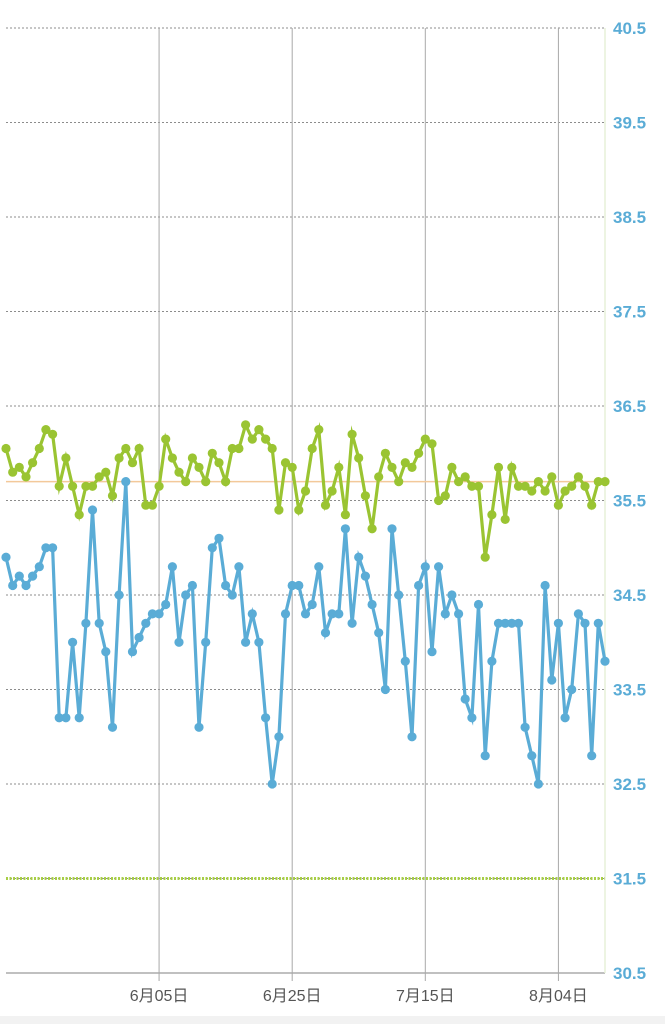 Image resolution: width=665 pixels, height=1024 pixels. I want to click on x-tick-label: 6月25日, so click(292, 996).